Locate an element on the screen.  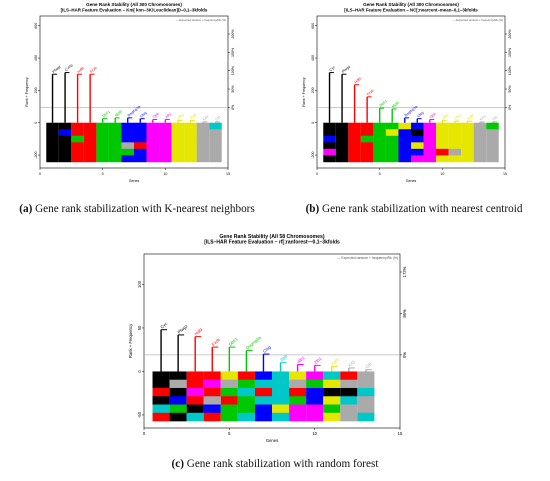
legend-text: — Expected random + frequency/Rk (%) is located at coordinates (201, 20).